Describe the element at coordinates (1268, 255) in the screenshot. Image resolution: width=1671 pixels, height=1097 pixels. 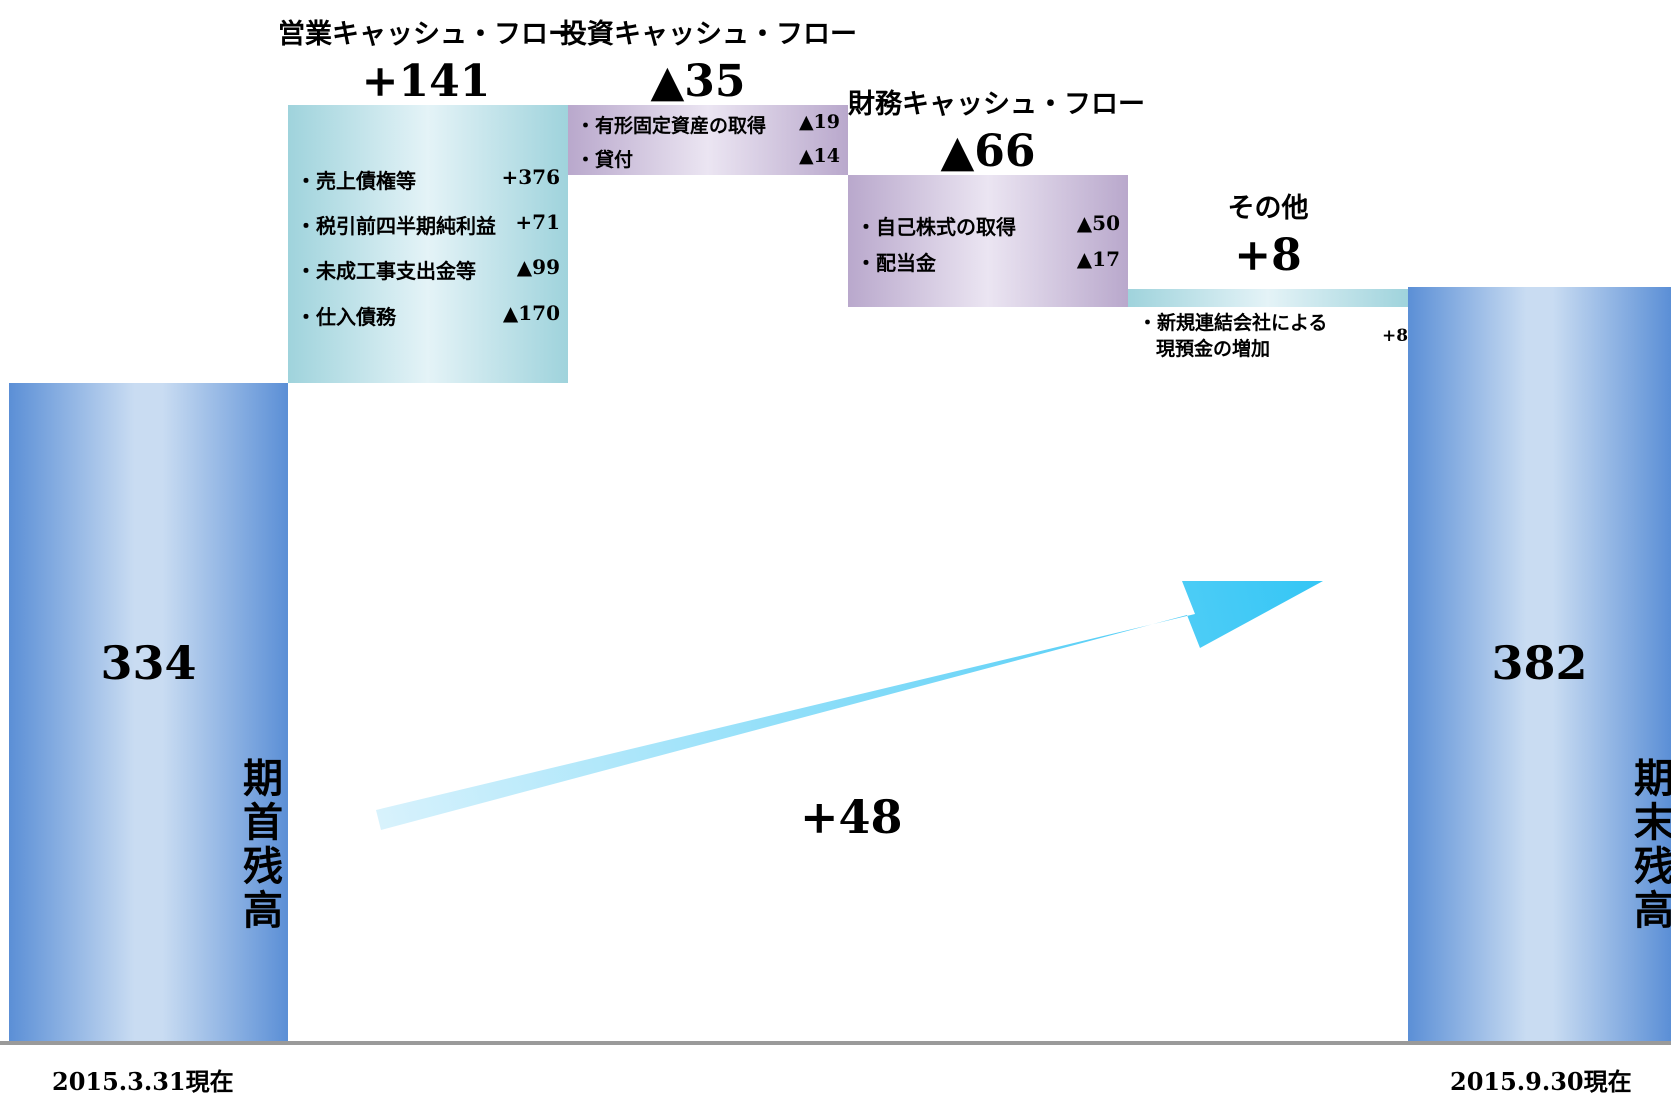
I see `other-value: +8` at that location.